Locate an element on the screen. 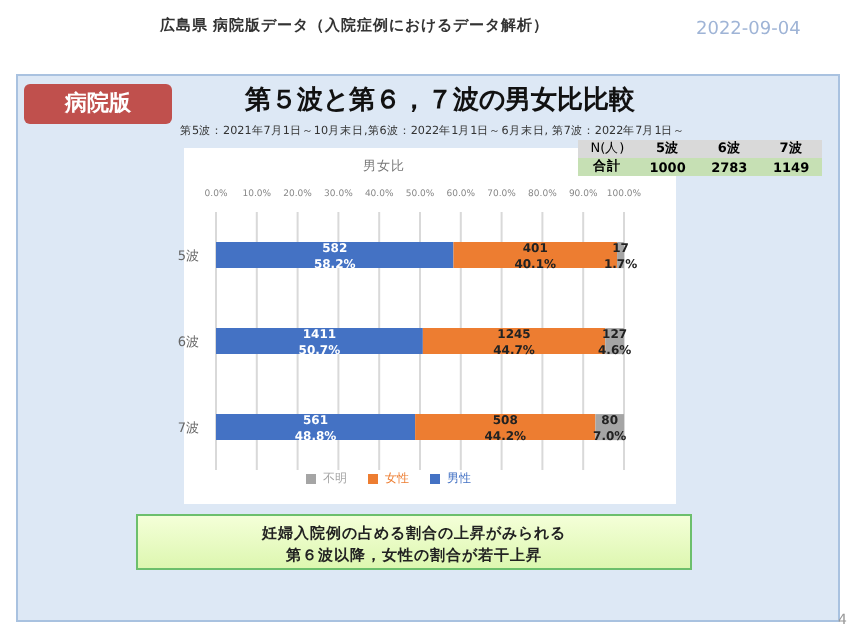  chart-title: 第５波と第６，７波の男女比比較 is located at coordinates (440, 101).